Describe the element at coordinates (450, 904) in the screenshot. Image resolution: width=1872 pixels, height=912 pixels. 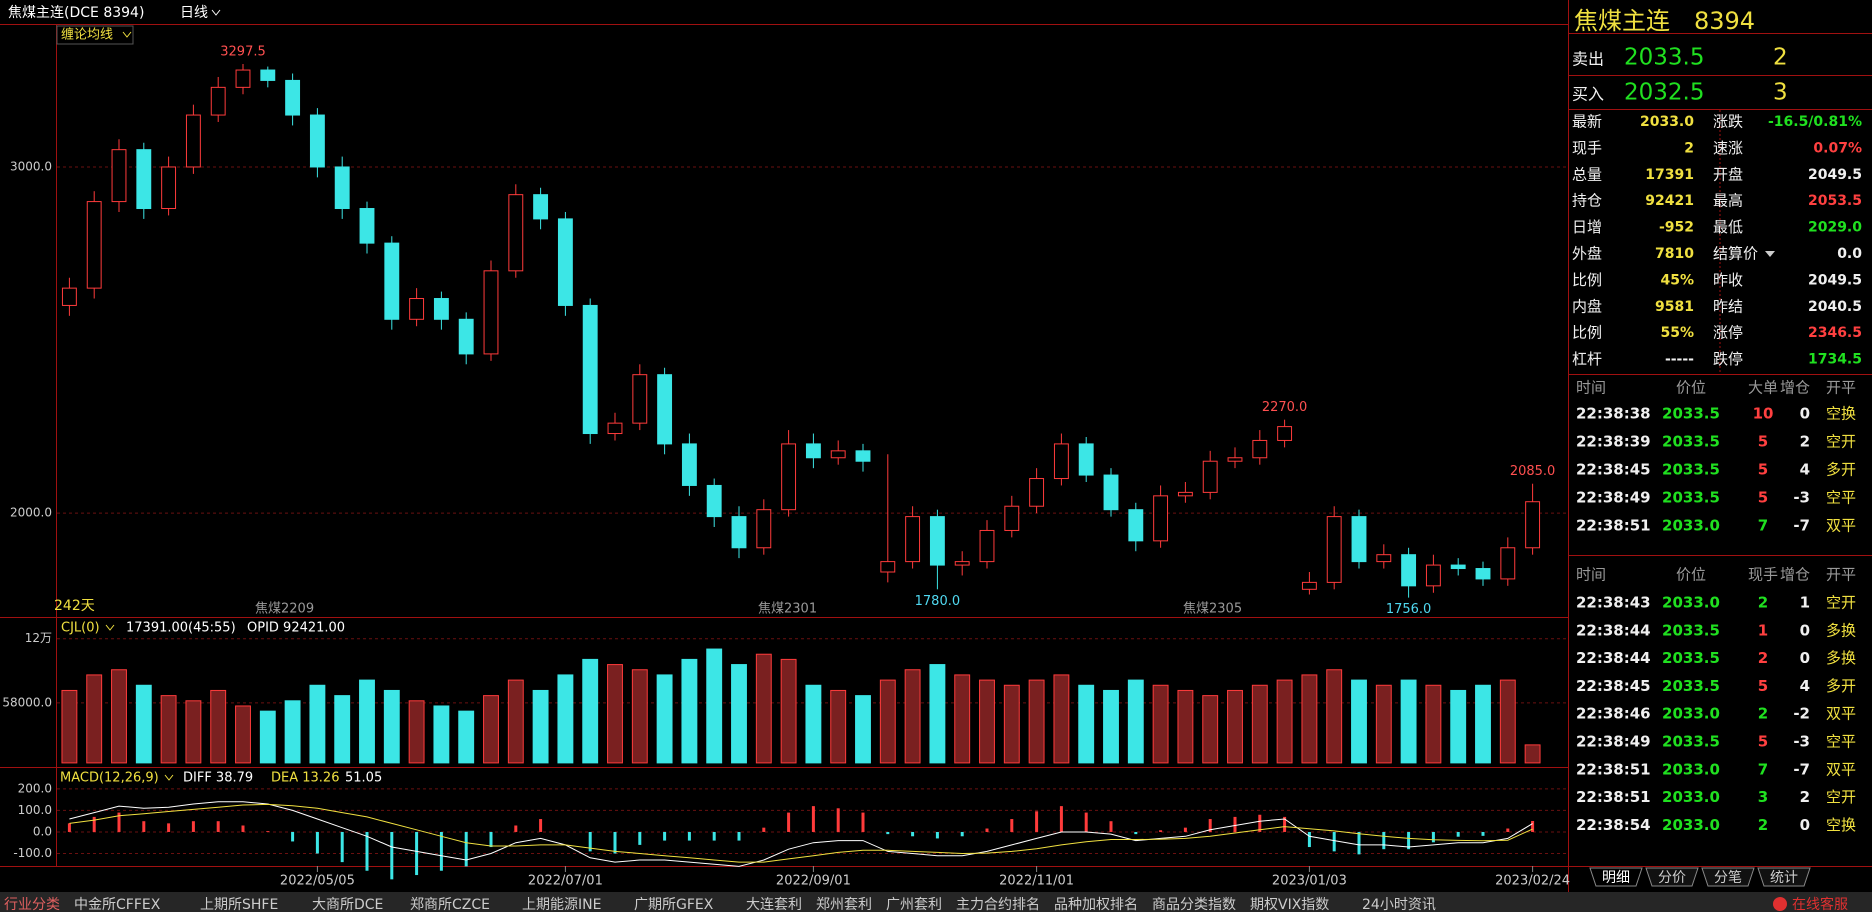
I see `footer-item: 郑商所CZCE` at that location.